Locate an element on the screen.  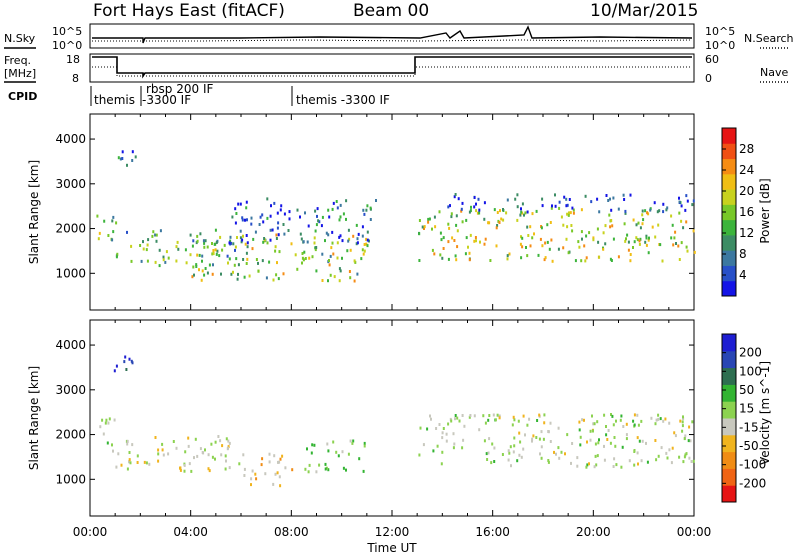
time-tick-label: 12:00 is located at coordinates (392, 532).